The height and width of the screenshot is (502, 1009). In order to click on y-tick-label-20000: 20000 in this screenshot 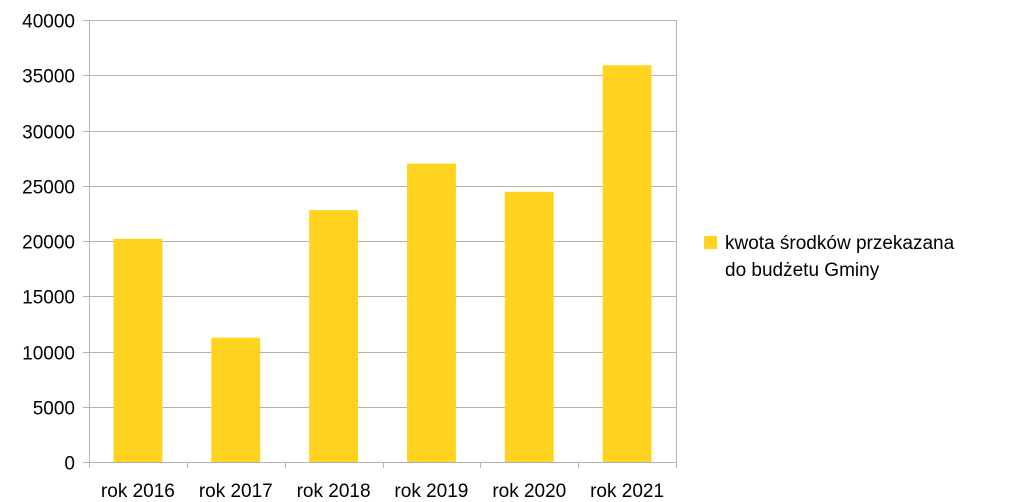, I will do `click(48, 243)`.